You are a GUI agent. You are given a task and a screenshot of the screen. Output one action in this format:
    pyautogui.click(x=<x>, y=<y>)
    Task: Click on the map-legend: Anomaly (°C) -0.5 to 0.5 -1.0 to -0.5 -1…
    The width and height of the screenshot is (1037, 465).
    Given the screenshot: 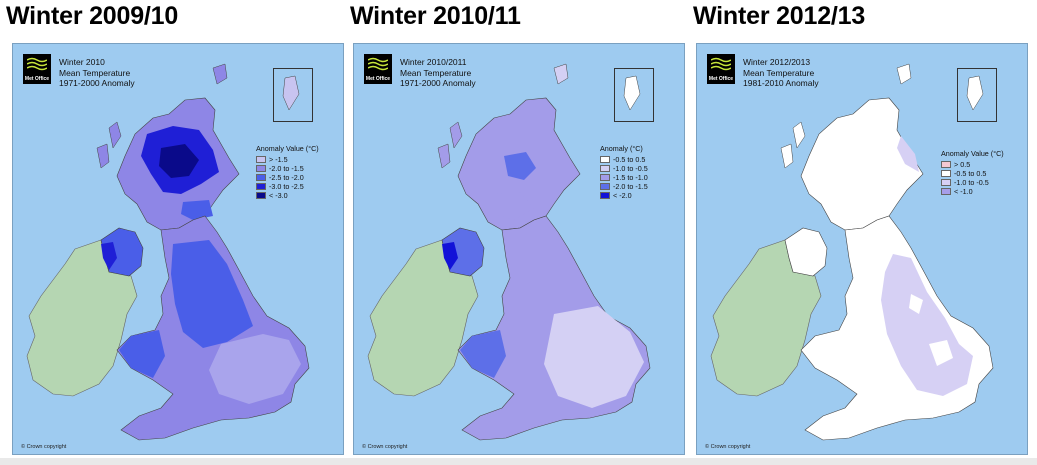 What is the action you would take?
    pyautogui.click(x=624, y=172)
    